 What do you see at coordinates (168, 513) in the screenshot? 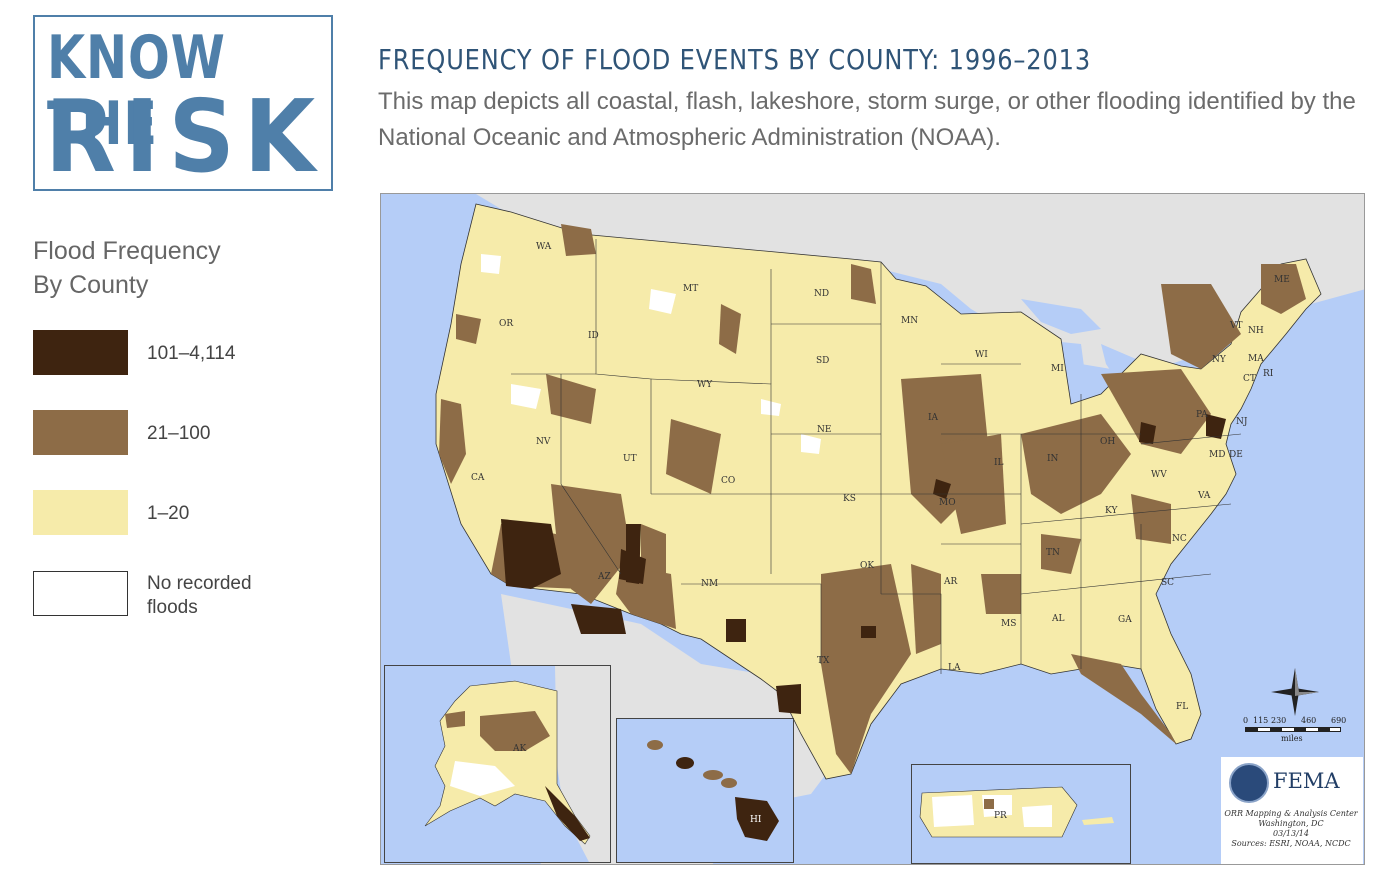
I see `legend-label-low: 1–20` at bounding box center [168, 513].